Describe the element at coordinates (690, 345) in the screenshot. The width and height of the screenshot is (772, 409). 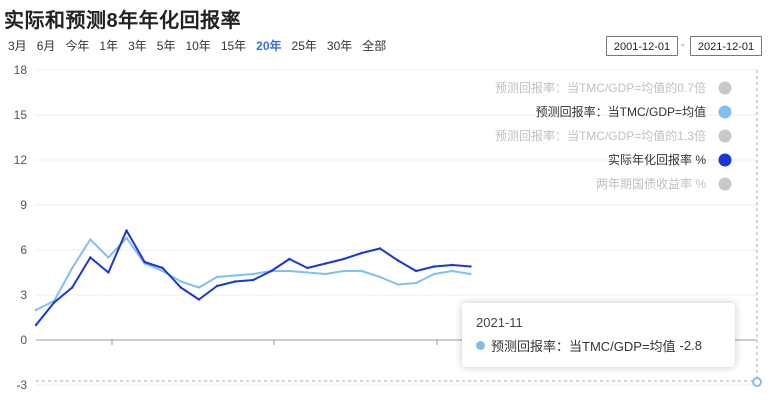
I see `tooltip-value: -2.8` at that location.